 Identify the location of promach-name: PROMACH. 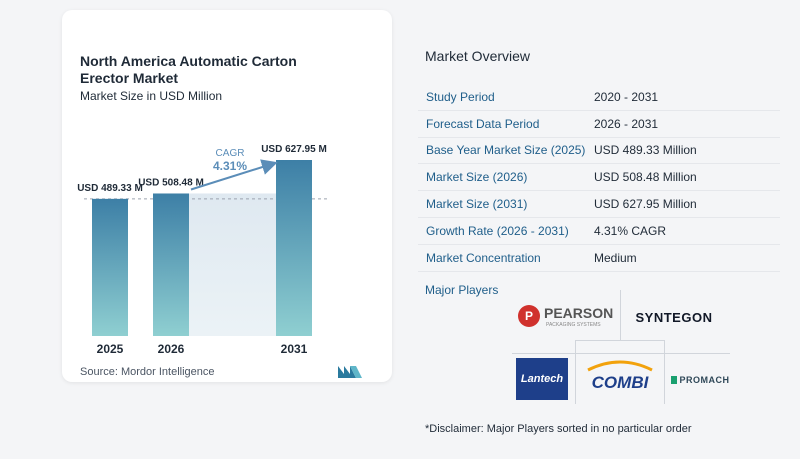
(704, 380).